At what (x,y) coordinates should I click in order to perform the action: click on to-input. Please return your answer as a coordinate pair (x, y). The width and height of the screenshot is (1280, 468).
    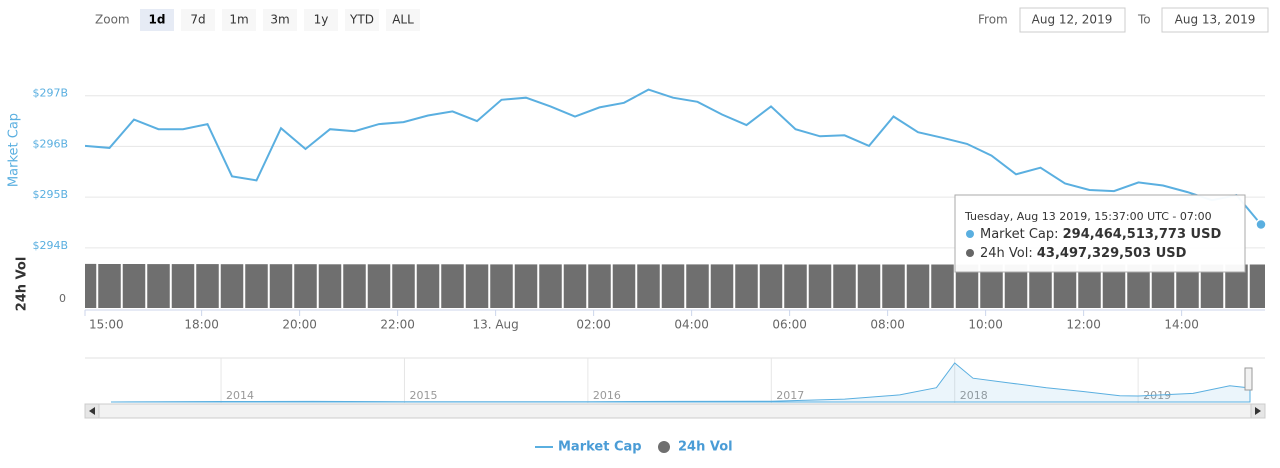
    Looking at the image, I should click on (1215, 20).